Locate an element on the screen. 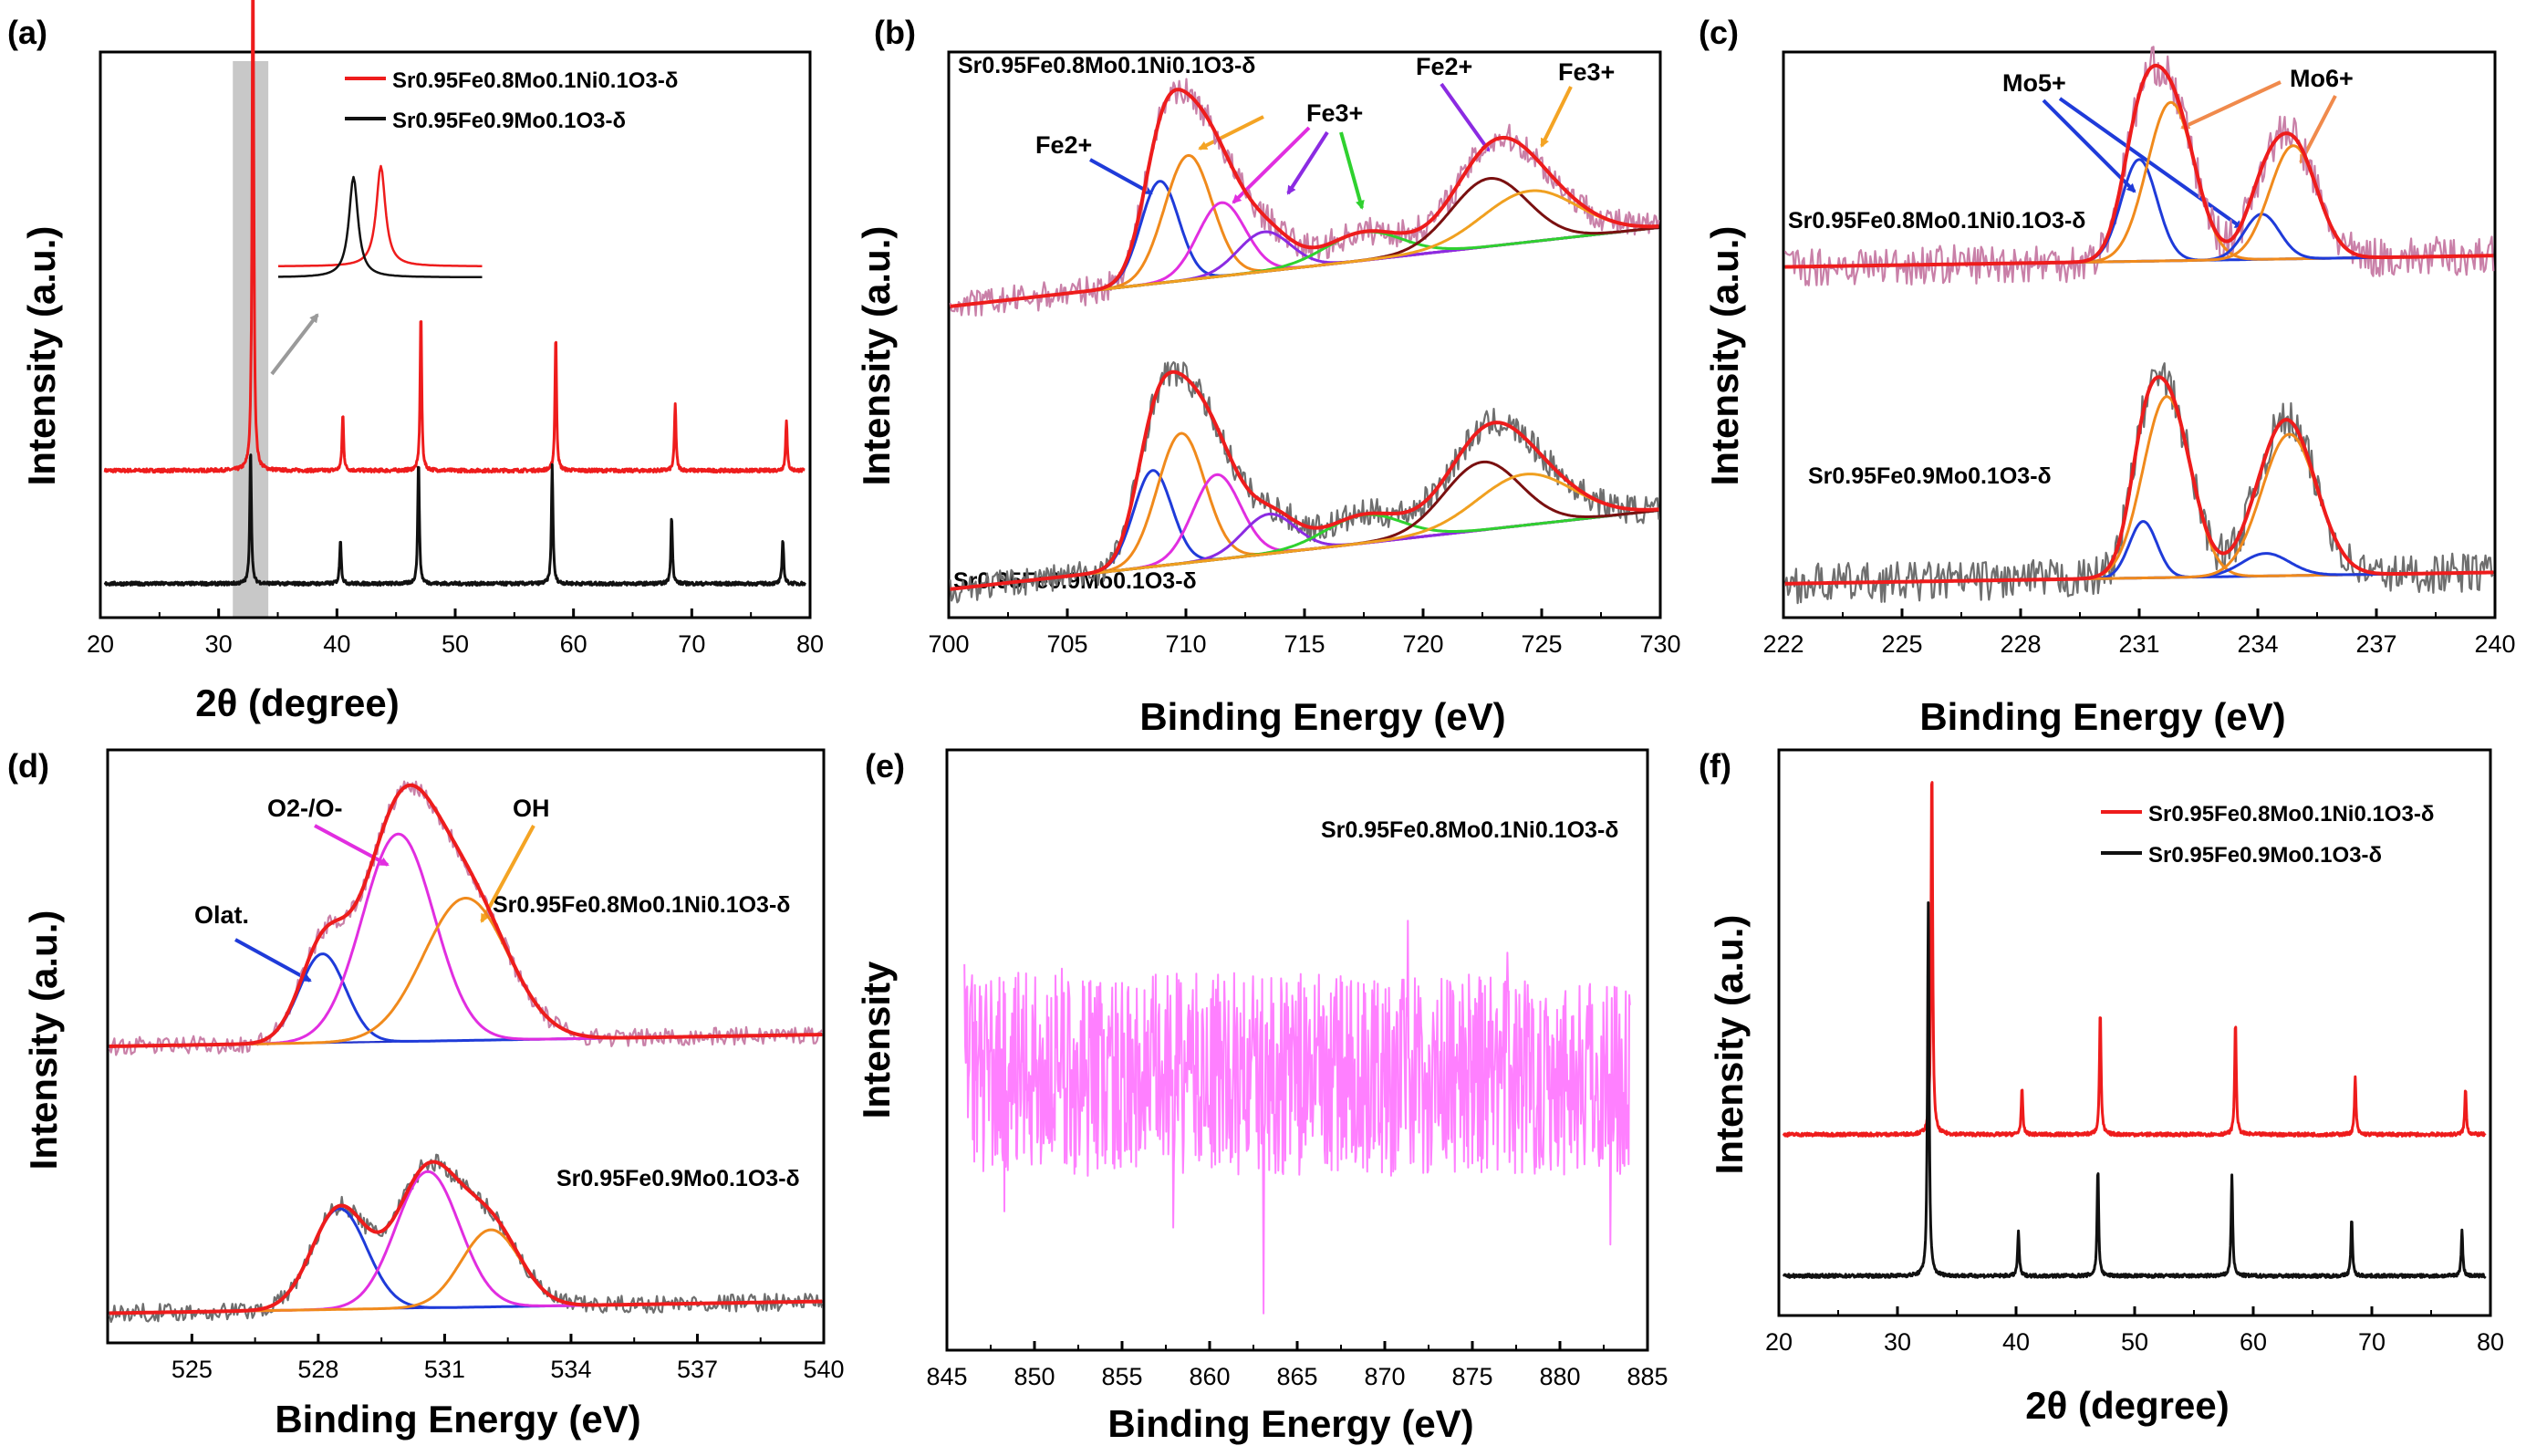 The width and height of the screenshot is (2526, 1456). x-axis-label-a: 2θ (degree) is located at coordinates (297, 702).